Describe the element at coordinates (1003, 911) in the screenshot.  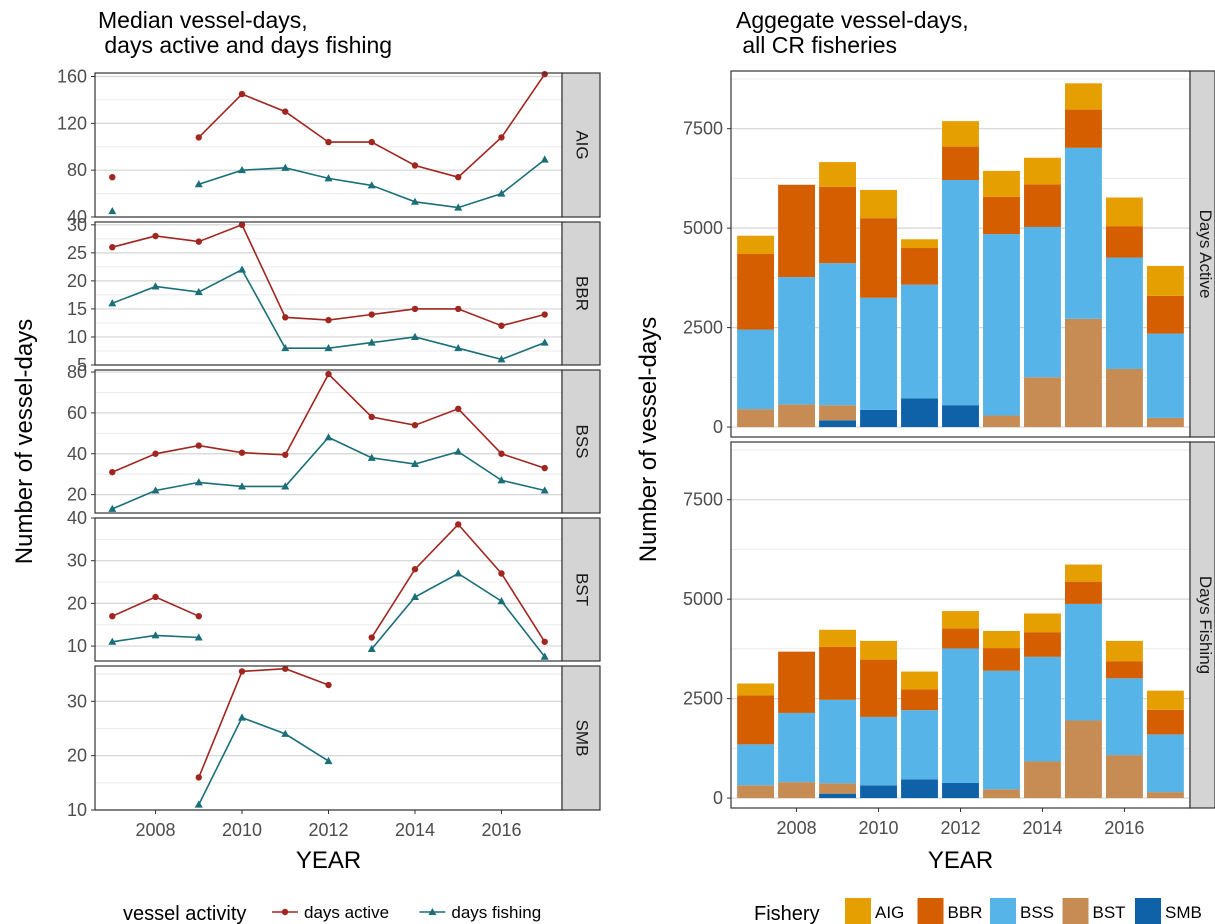
I see `legend-key-bss` at that location.